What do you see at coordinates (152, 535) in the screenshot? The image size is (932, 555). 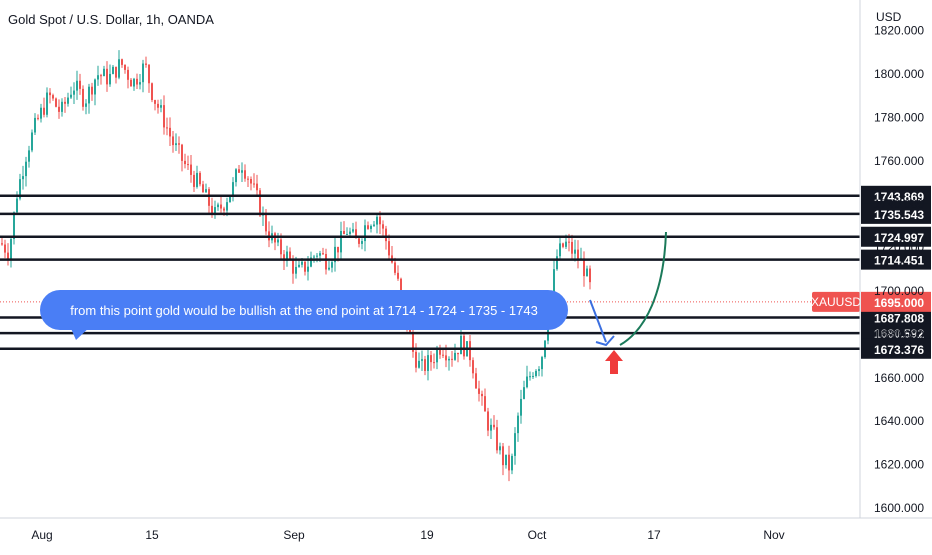 I see `time-tick-label: 15` at bounding box center [152, 535].